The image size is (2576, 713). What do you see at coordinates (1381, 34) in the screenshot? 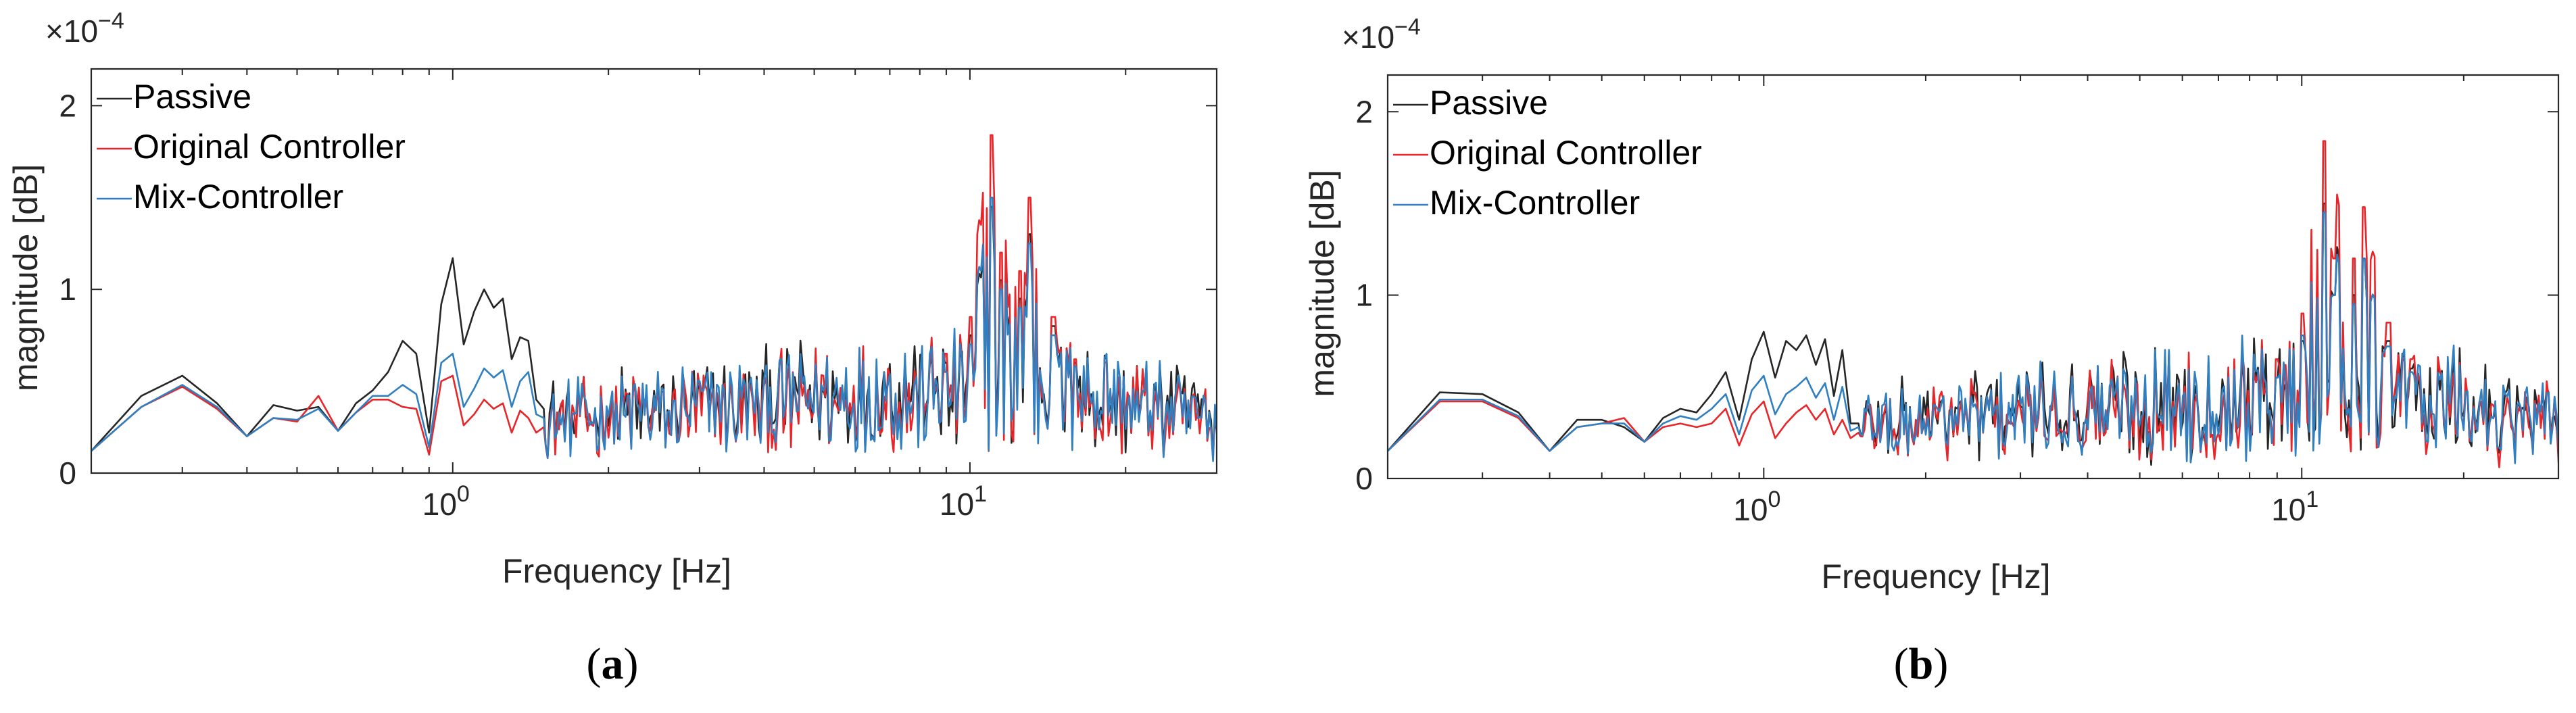
I see `chart-b-y-exponent: ×10⁻⁴` at bounding box center [1381, 34].